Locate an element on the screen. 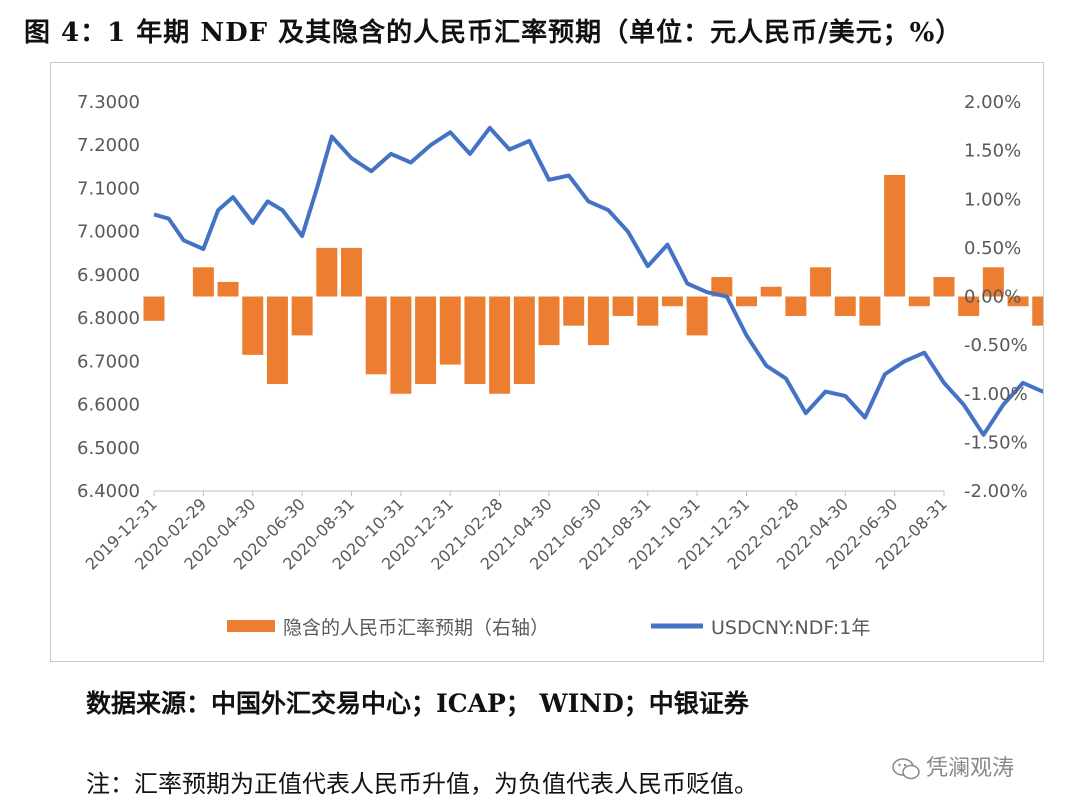 This screenshot has width=1080, height=812. y-left-tick-label: 6.6000 is located at coordinates (108, 405).